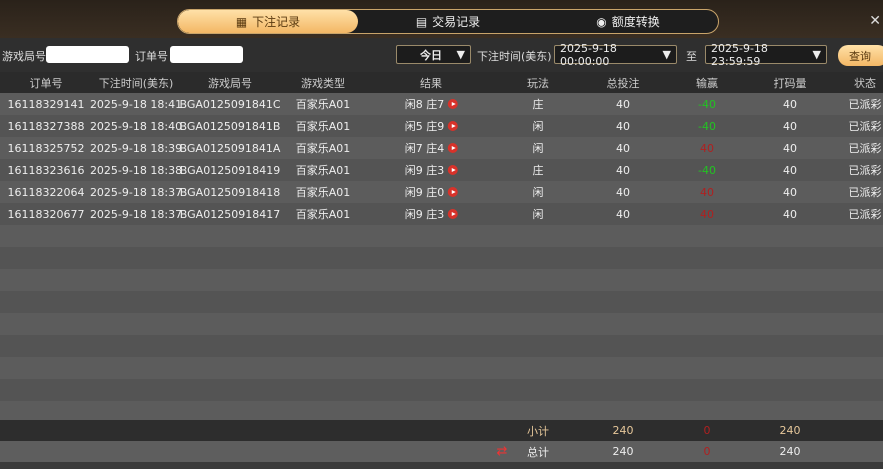 The height and width of the screenshot is (469, 883). Describe the element at coordinates (323, 170) in the screenshot. I see `cell-text: 百家乐A01` at that location.